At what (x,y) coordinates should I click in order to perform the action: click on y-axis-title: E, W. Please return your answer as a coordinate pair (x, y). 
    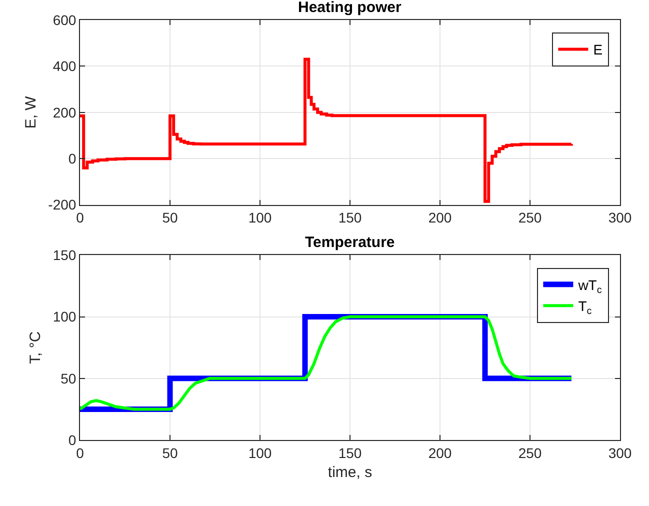
    Looking at the image, I should click on (31, 112).